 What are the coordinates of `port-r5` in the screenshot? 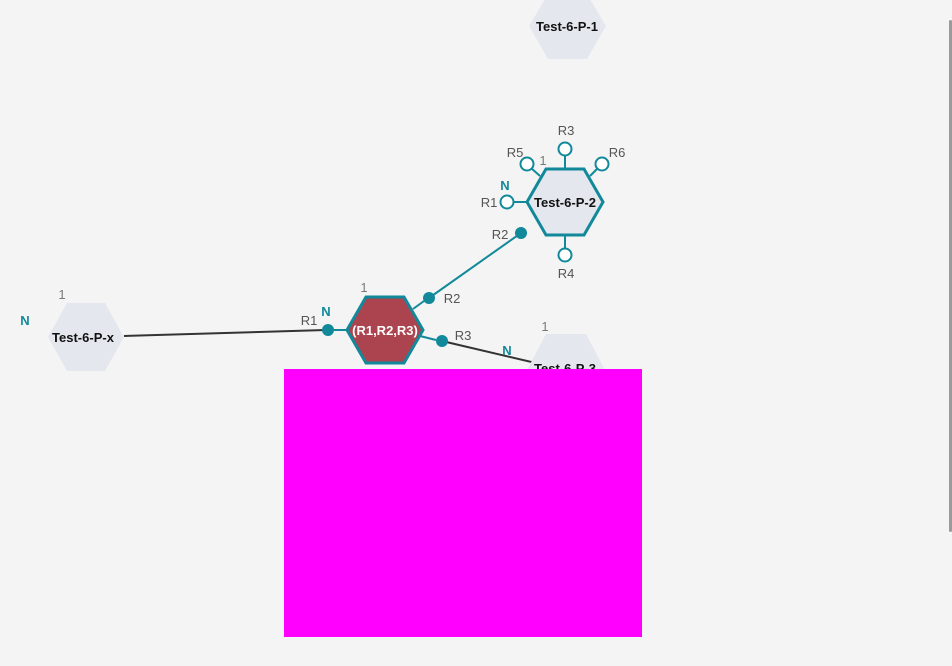 It's located at (527, 164).